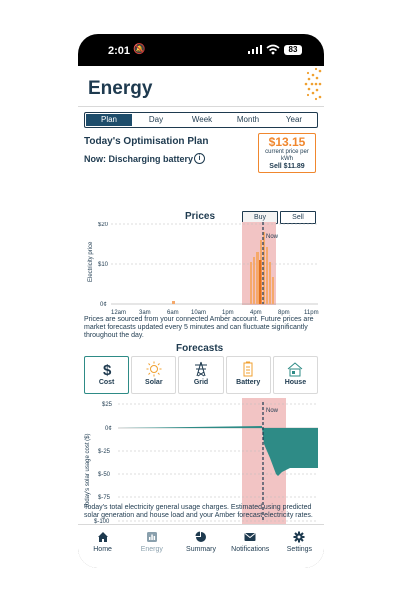 This screenshot has height=600, width=400. I want to click on nav-label: Notifications, so click(250, 549).